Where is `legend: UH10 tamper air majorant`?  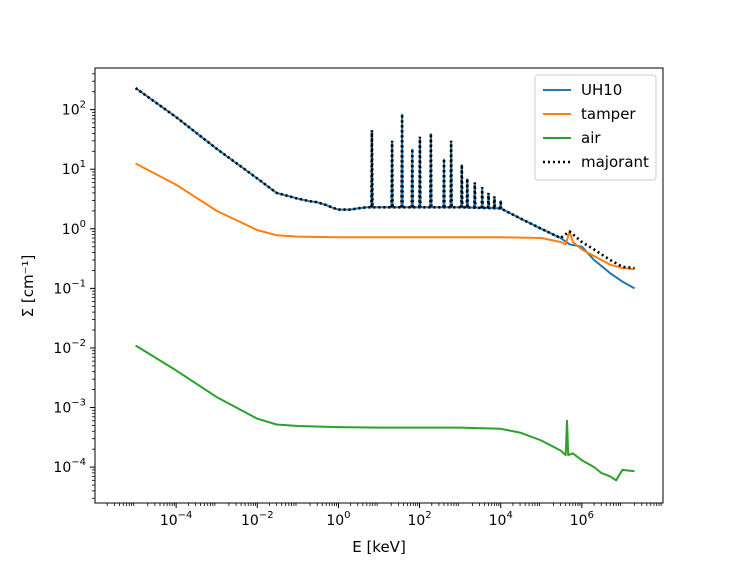 legend: UH10 tamper air majorant is located at coordinates (595, 127).